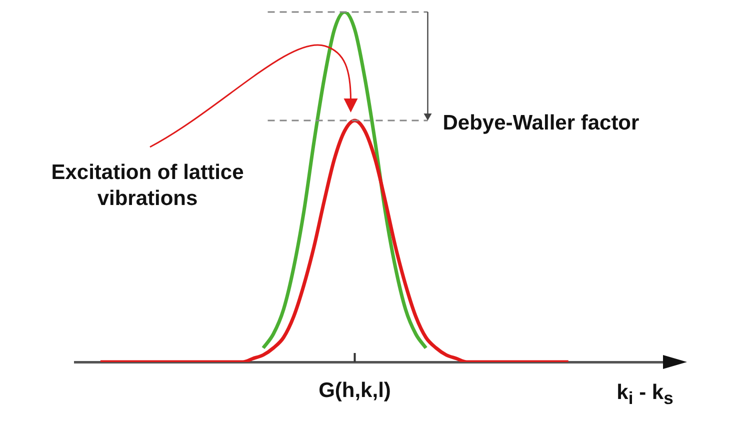 The width and height of the screenshot is (750, 421). What do you see at coordinates (147, 186) in the screenshot?
I see `annotation: Excitation of lattice vibrations` at bounding box center [147, 186].